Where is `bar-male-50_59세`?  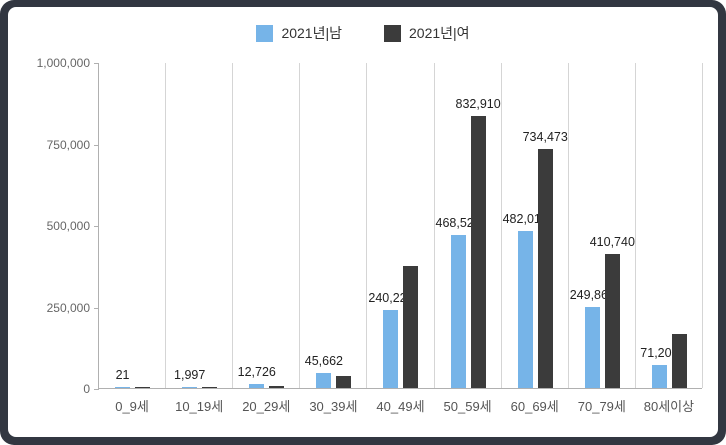 bar-male-50_59세 is located at coordinates (458, 311).